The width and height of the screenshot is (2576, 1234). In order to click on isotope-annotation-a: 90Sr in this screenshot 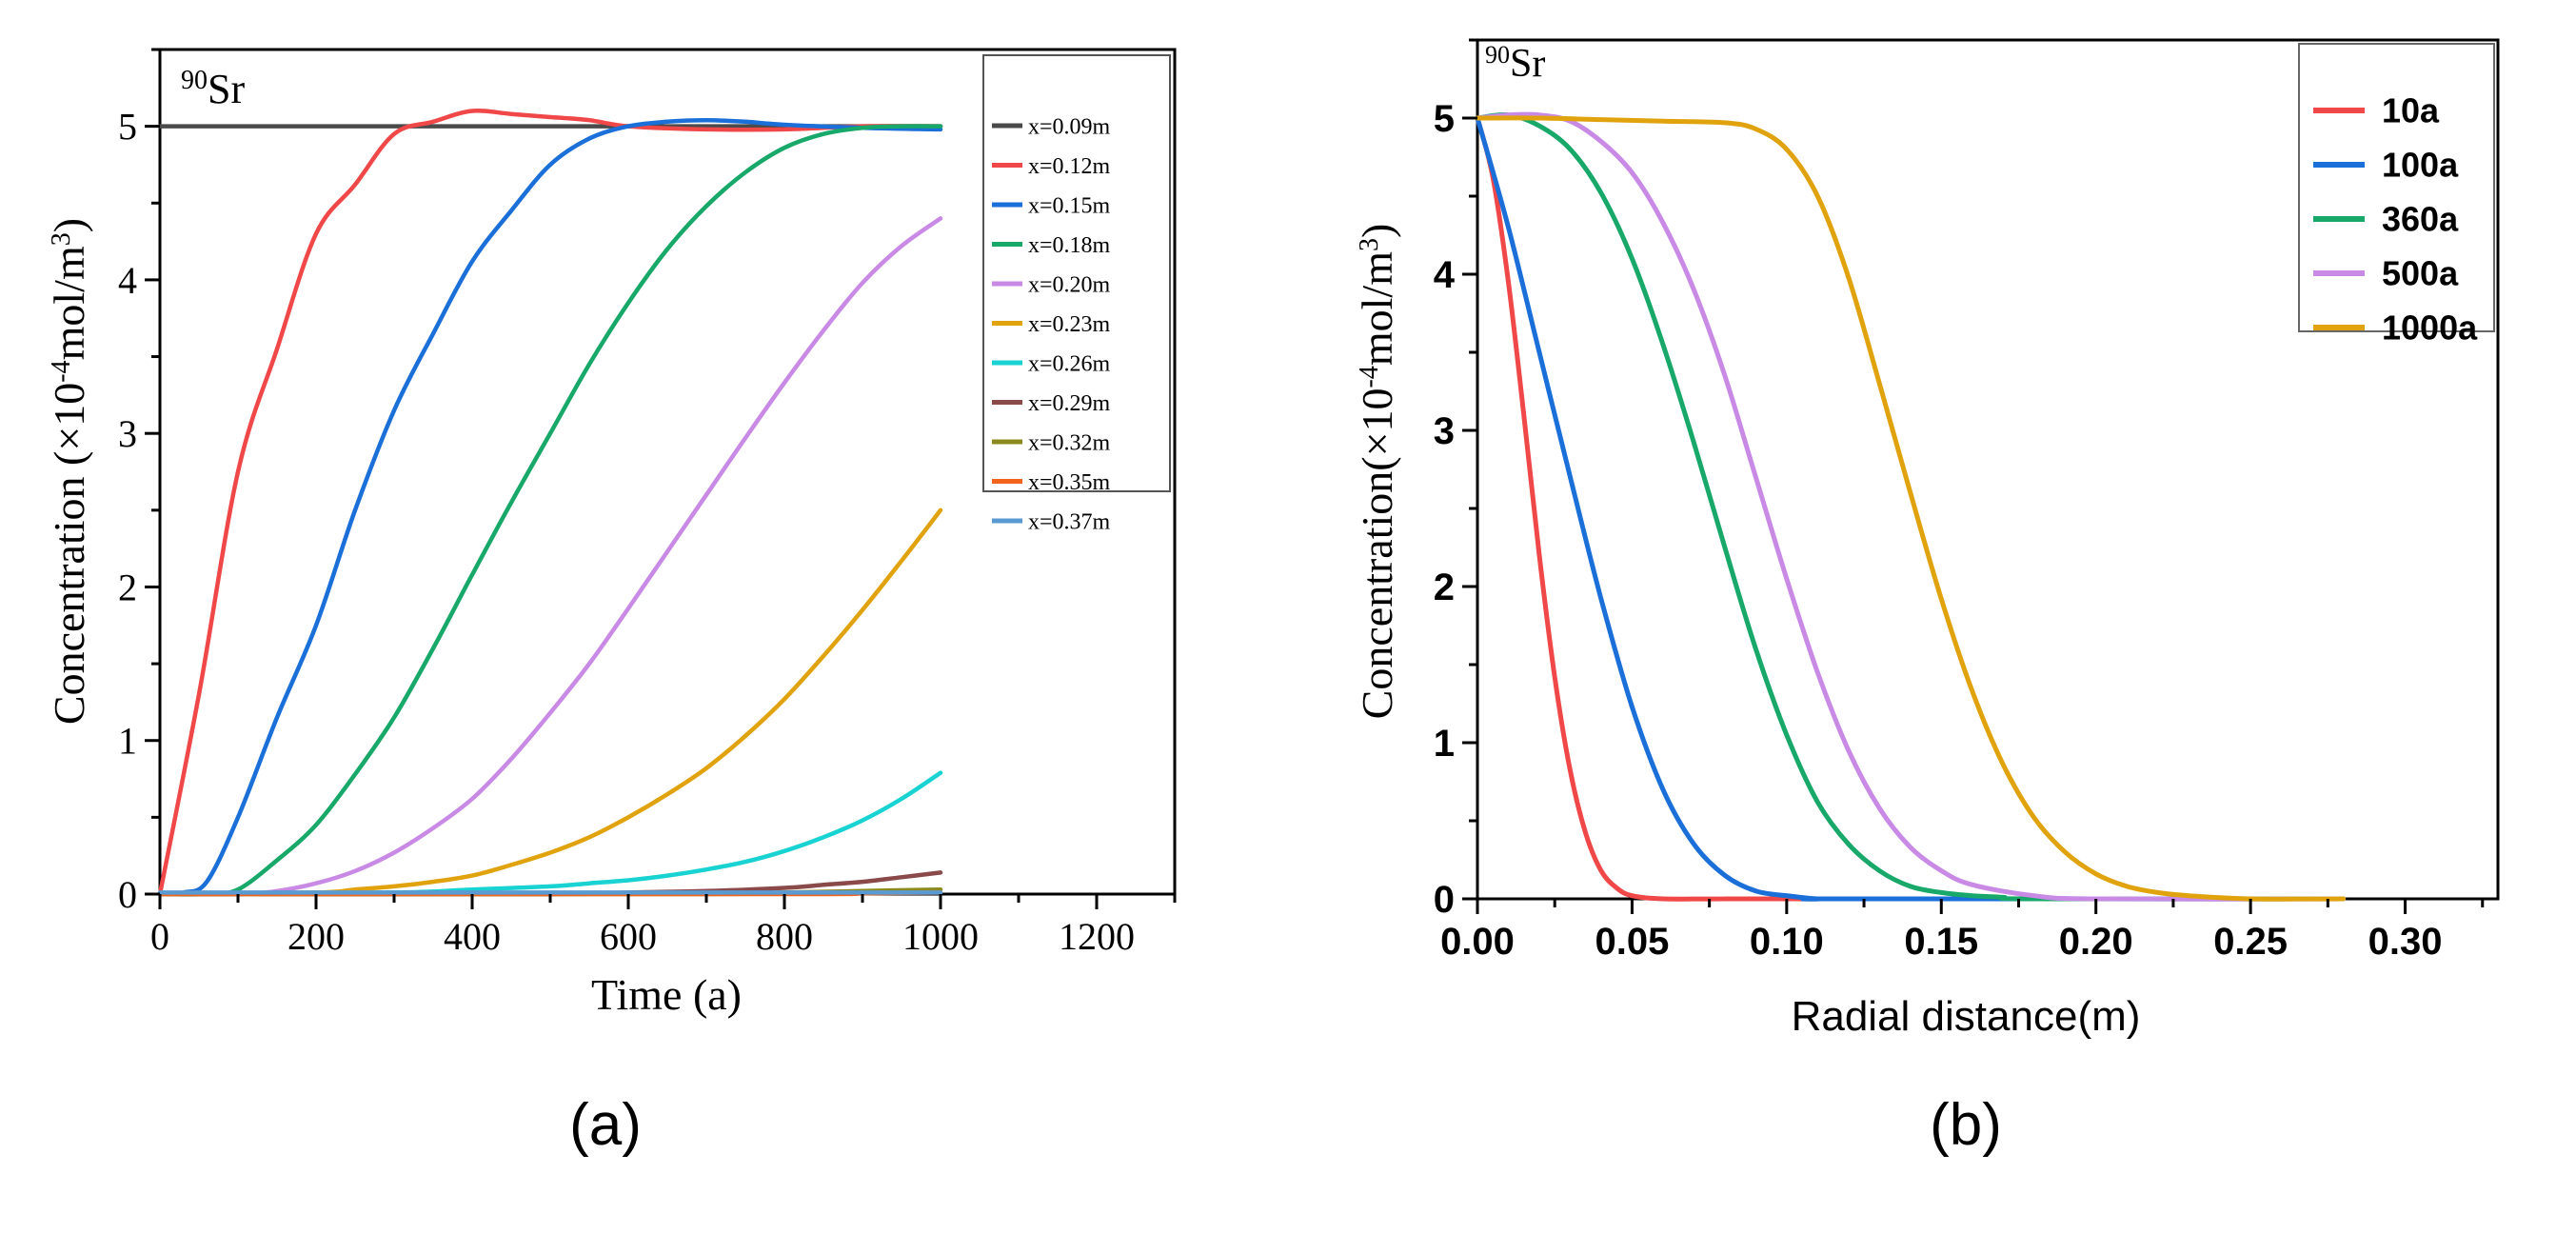, I will do `click(213, 89)`.